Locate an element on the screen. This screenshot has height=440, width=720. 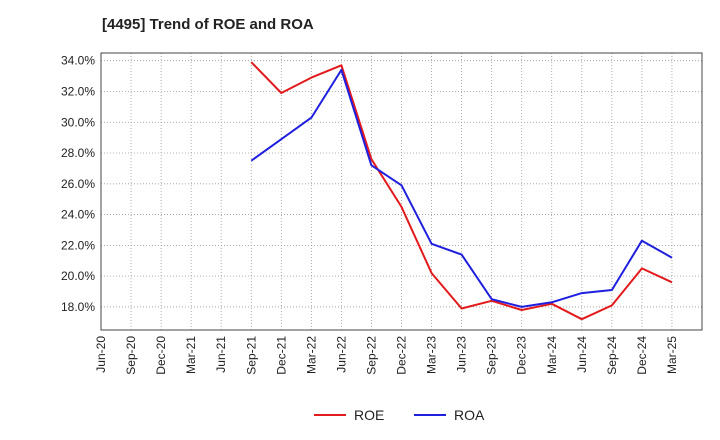
y-tick-label: 20.0% is located at coordinates (78, 276).